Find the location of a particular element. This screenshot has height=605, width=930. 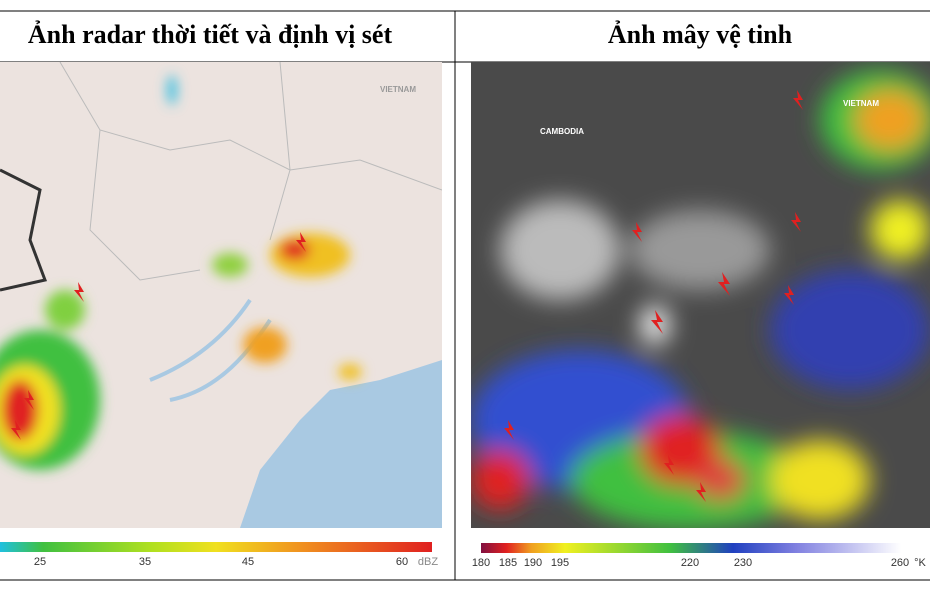

colorbar-tick: 260 is located at coordinates (900, 563).